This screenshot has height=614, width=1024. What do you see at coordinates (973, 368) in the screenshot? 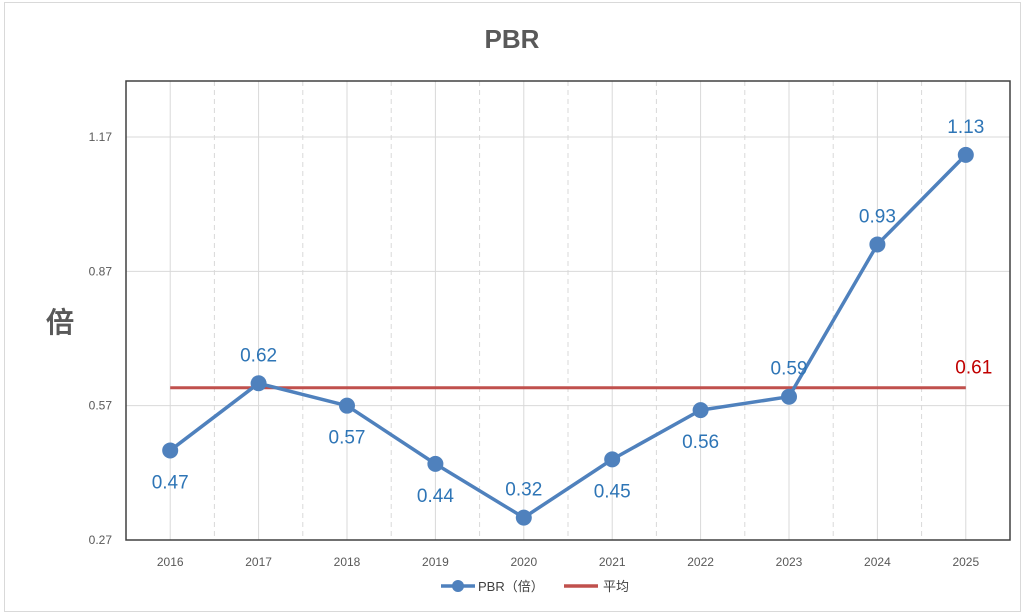
I see `average-data-label: 0.61` at bounding box center [973, 368].